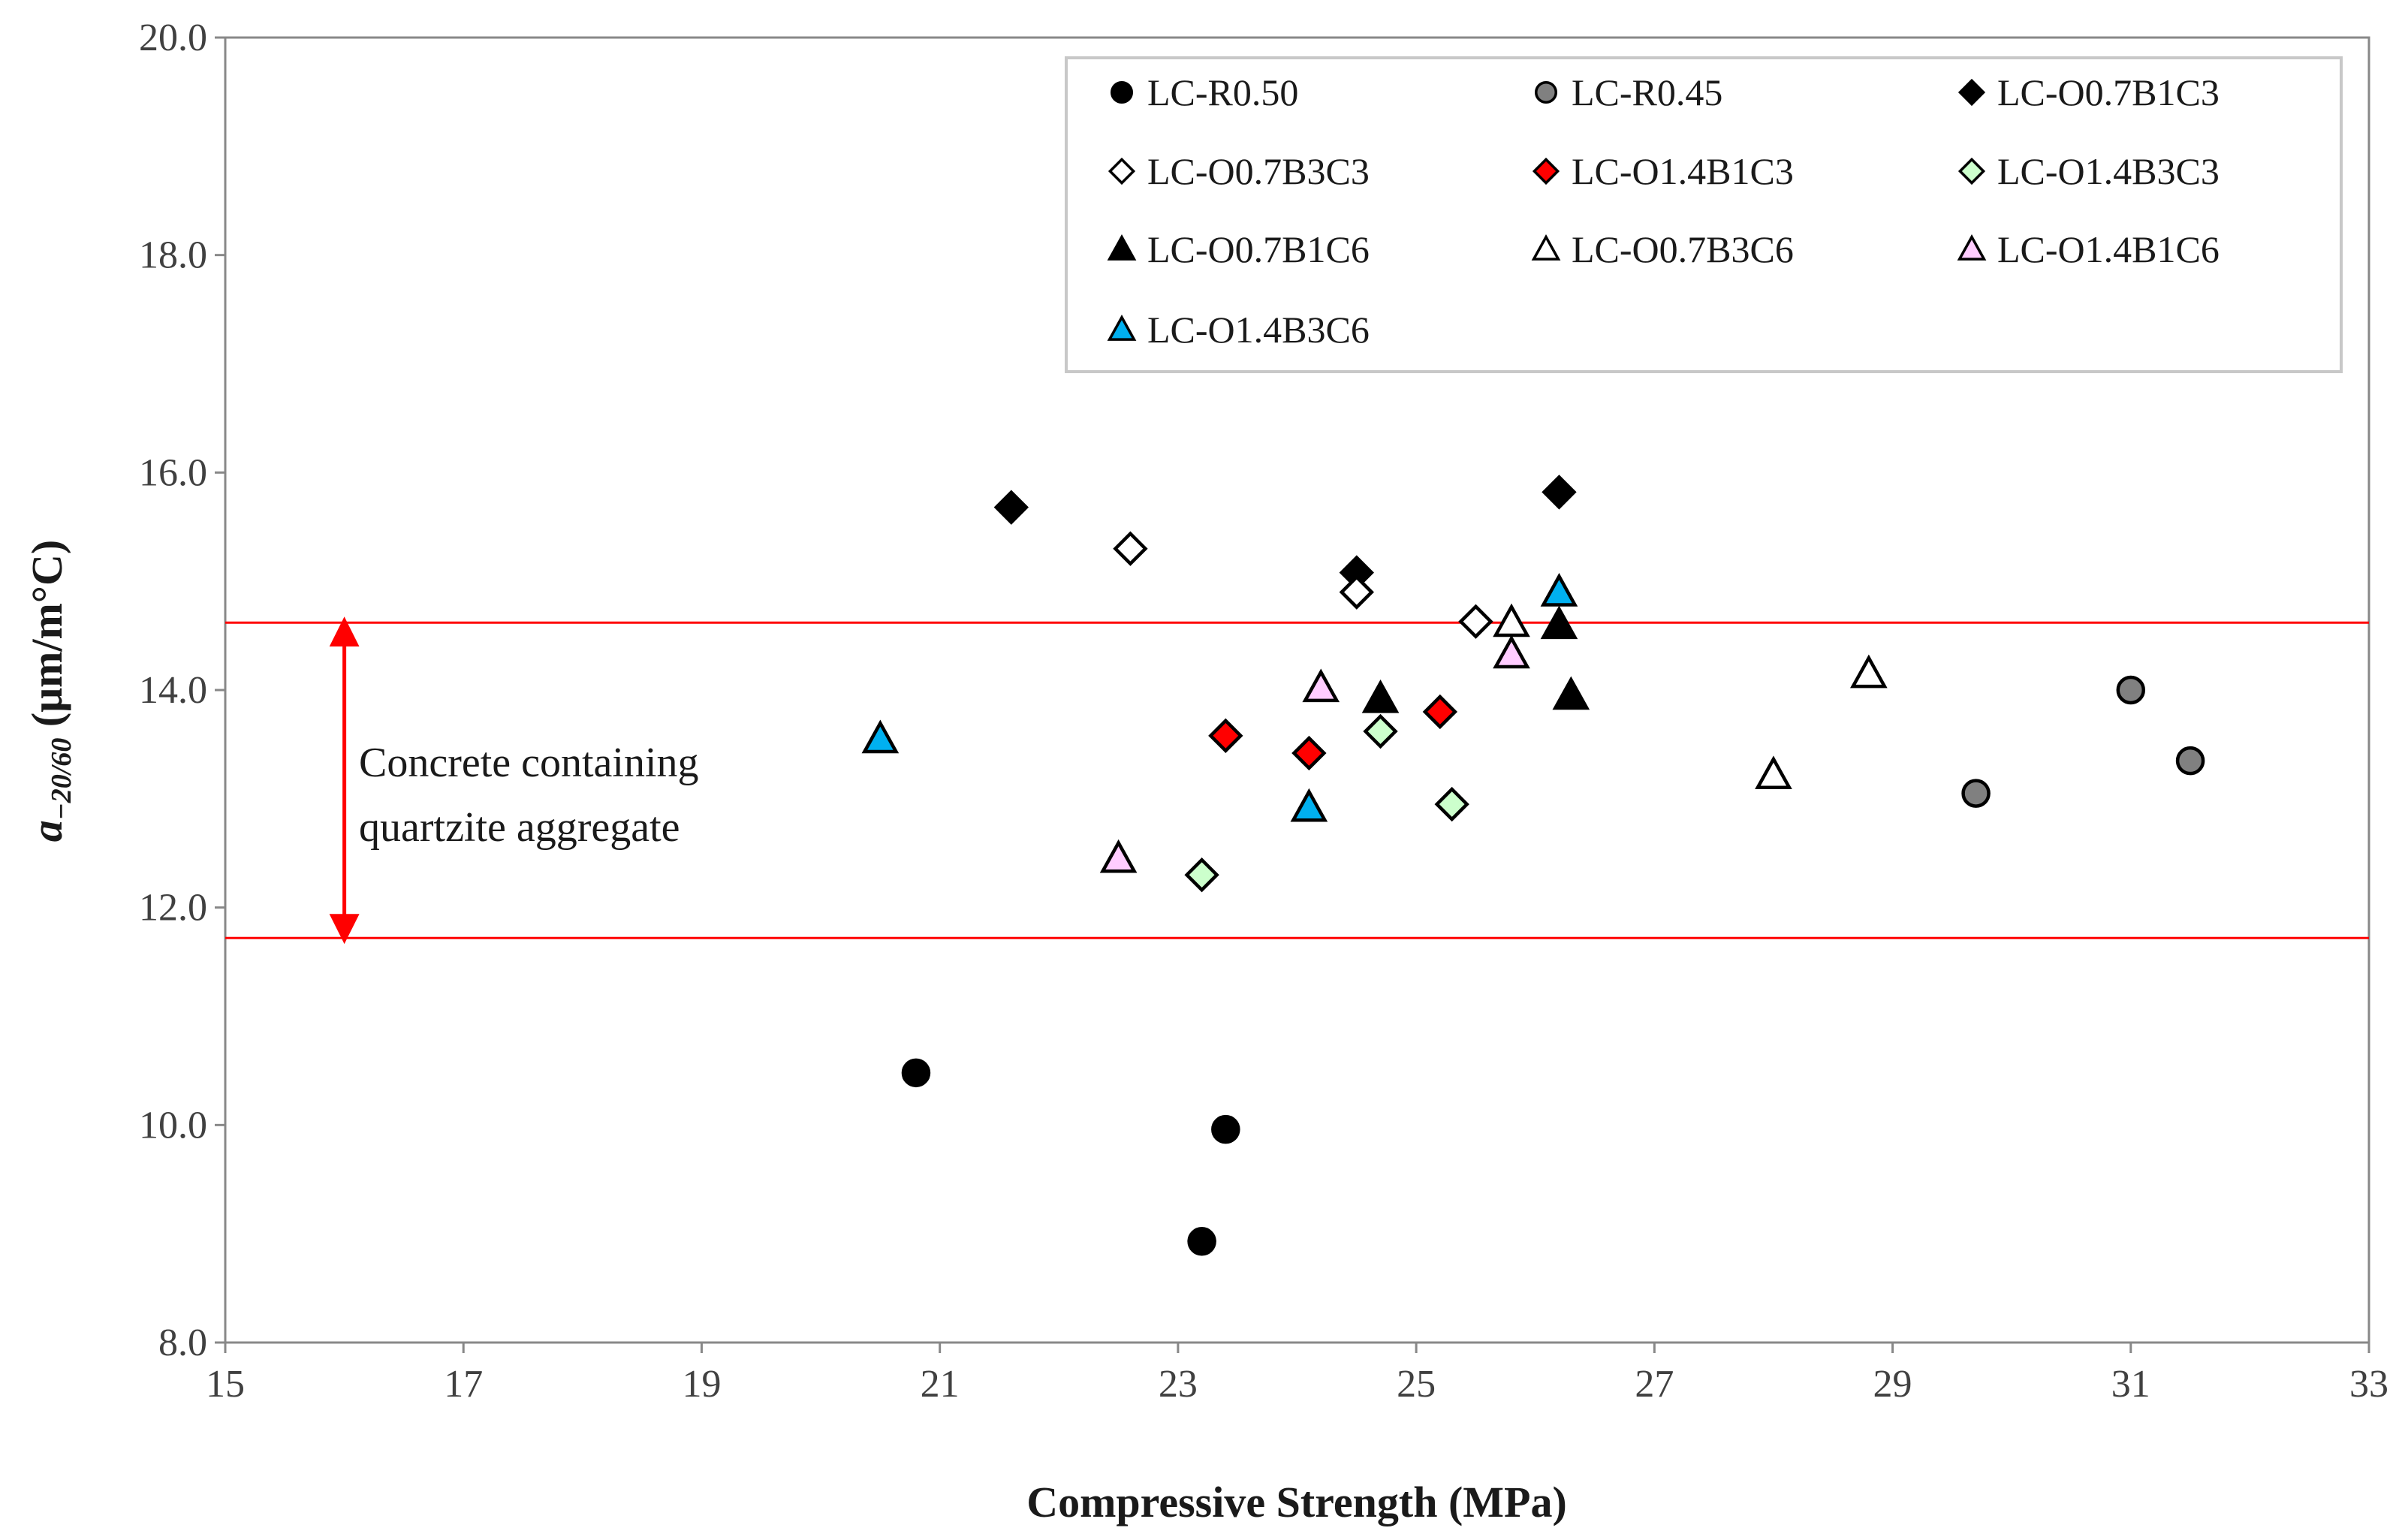 The width and height of the screenshot is (2399, 1540). What do you see at coordinates (1971, 171) in the screenshot?
I see `legend-marker-lc-o1-4b3c3` at bounding box center [1971, 171].